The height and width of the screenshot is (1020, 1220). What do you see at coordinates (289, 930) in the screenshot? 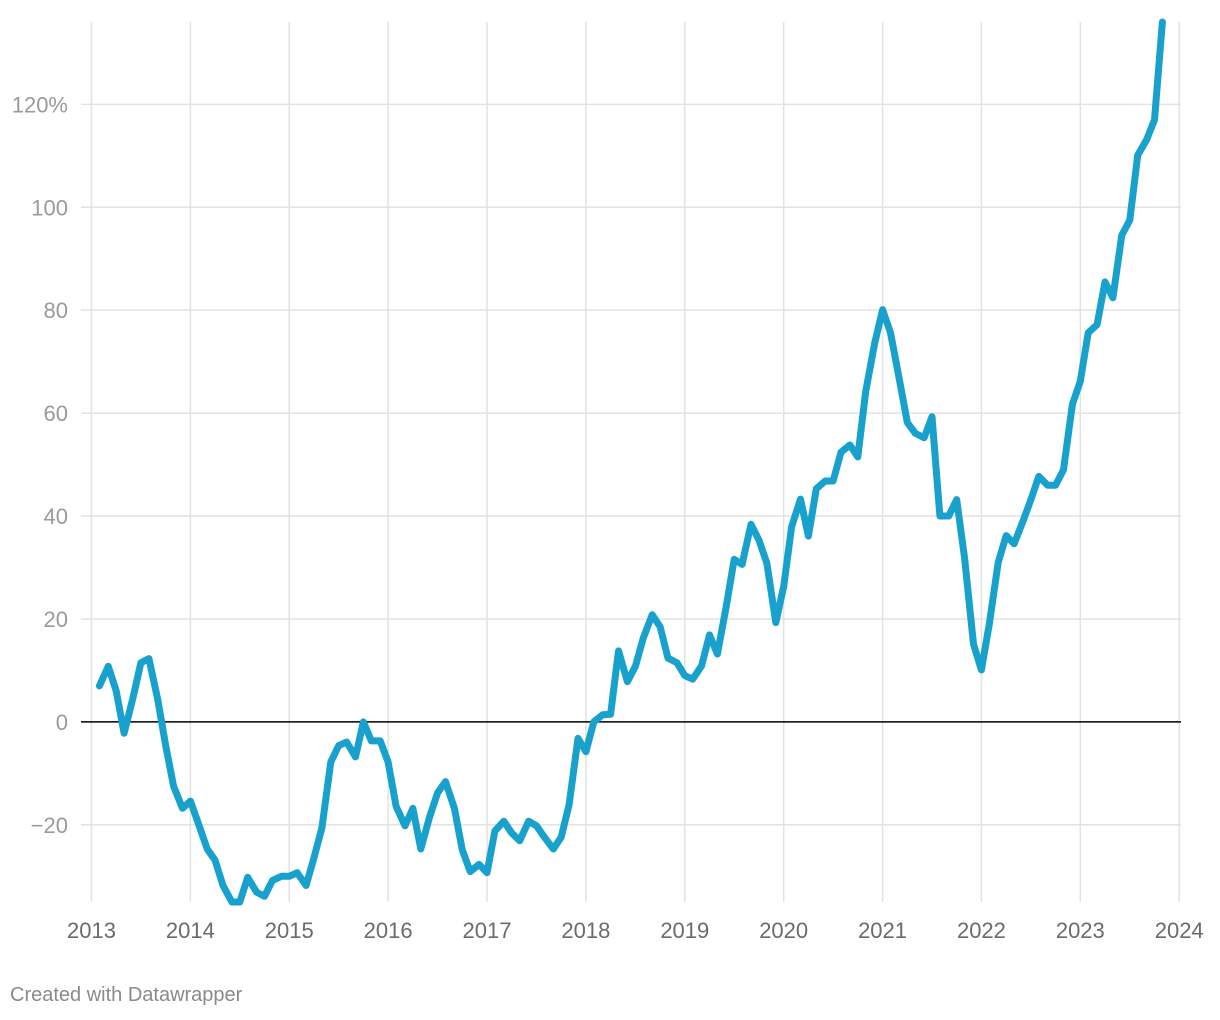
I see `x-tick-label-2015: 2015` at bounding box center [289, 930].